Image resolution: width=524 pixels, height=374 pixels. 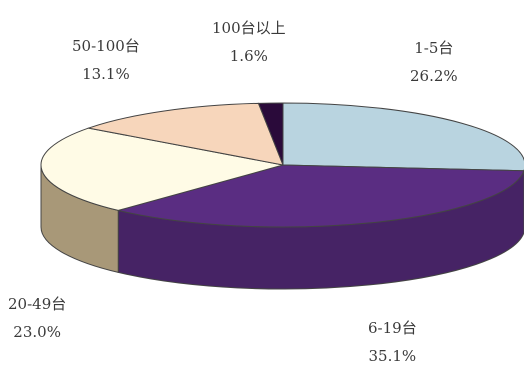 I want to click on slice-label-50-100: 50-100台 13.1%, so click(x=106, y=60).